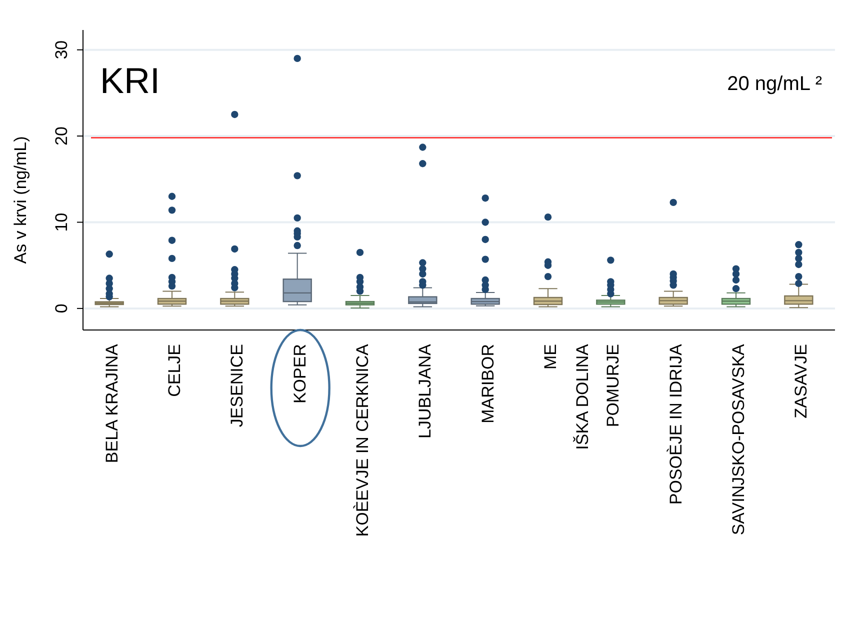 Image resolution: width=846 pixels, height=624 pixels. I want to click on x-tick-label: JESENICE, so click(237, 386).